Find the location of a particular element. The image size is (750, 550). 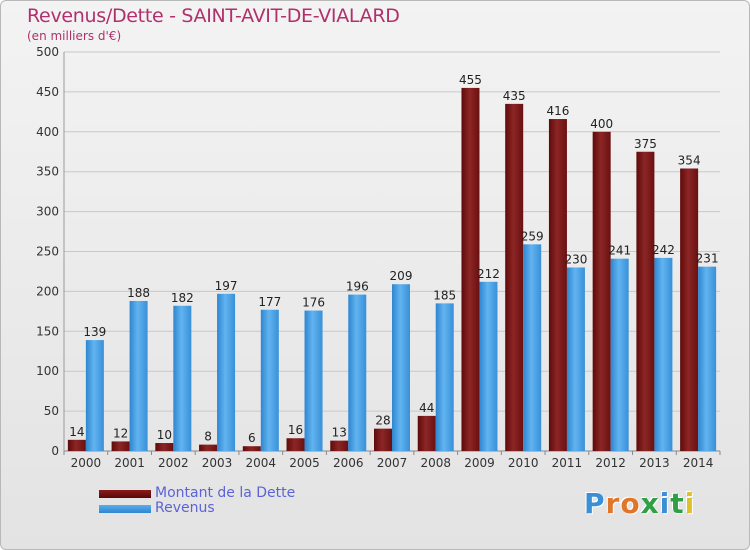

y-axis-ticks: 0 50 100 150 200 250 300 350 400 450 500 is located at coordinates (47, 251).